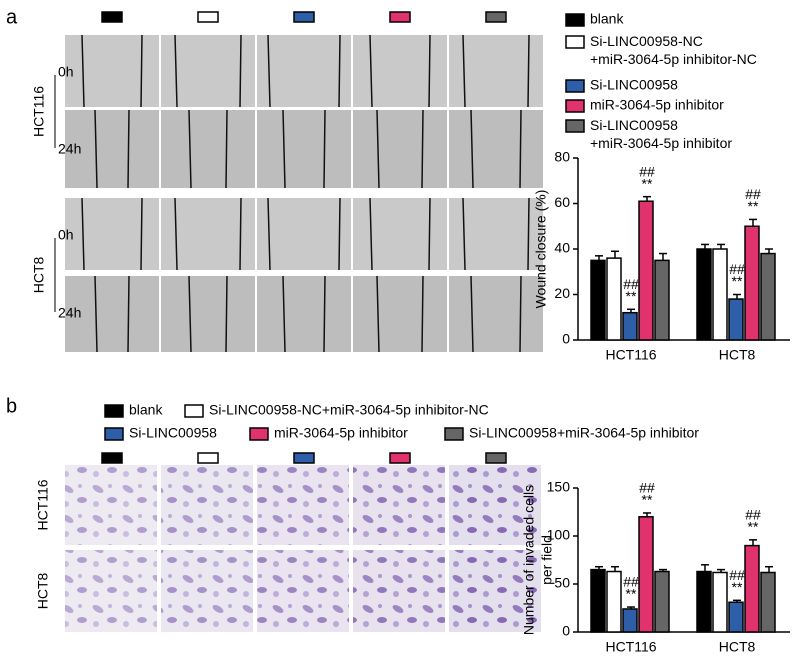 The height and width of the screenshot is (657, 800). Describe the element at coordinates (562, 583) in the screenshot. I see `y-tick-label: 50` at that location.